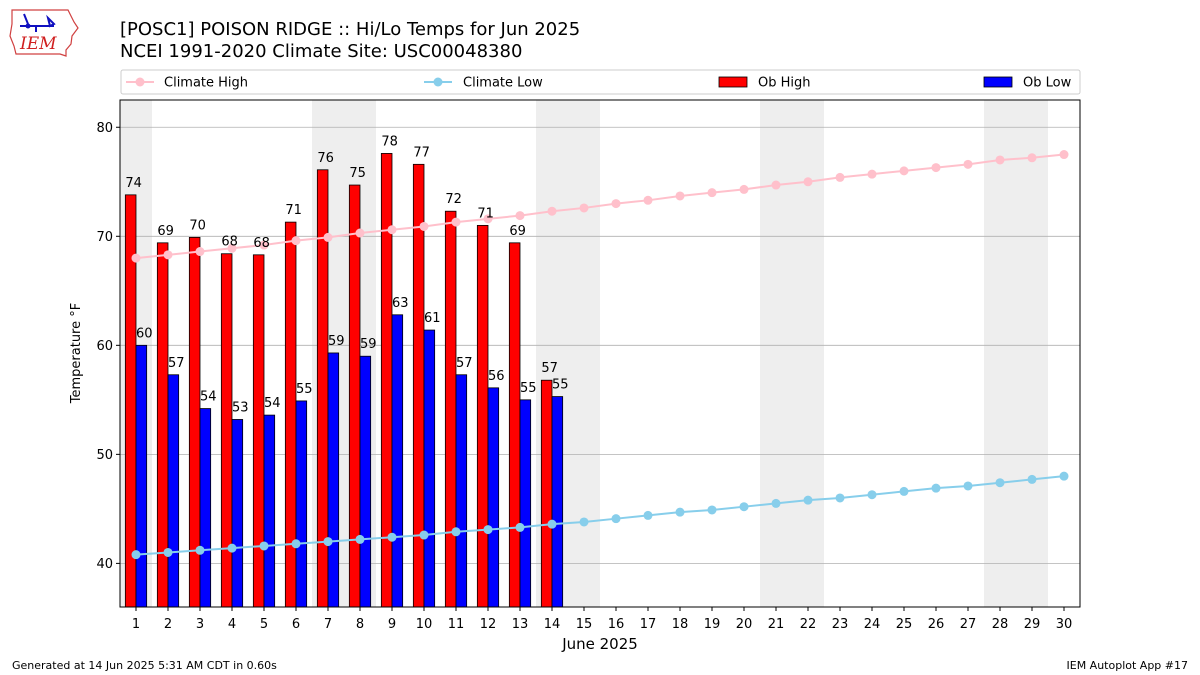 The image size is (1200, 675). What do you see at coordinates (325, 158) in the screenshot?
I see `ob-high-value-label: 76` at bounding box center [325, 158].